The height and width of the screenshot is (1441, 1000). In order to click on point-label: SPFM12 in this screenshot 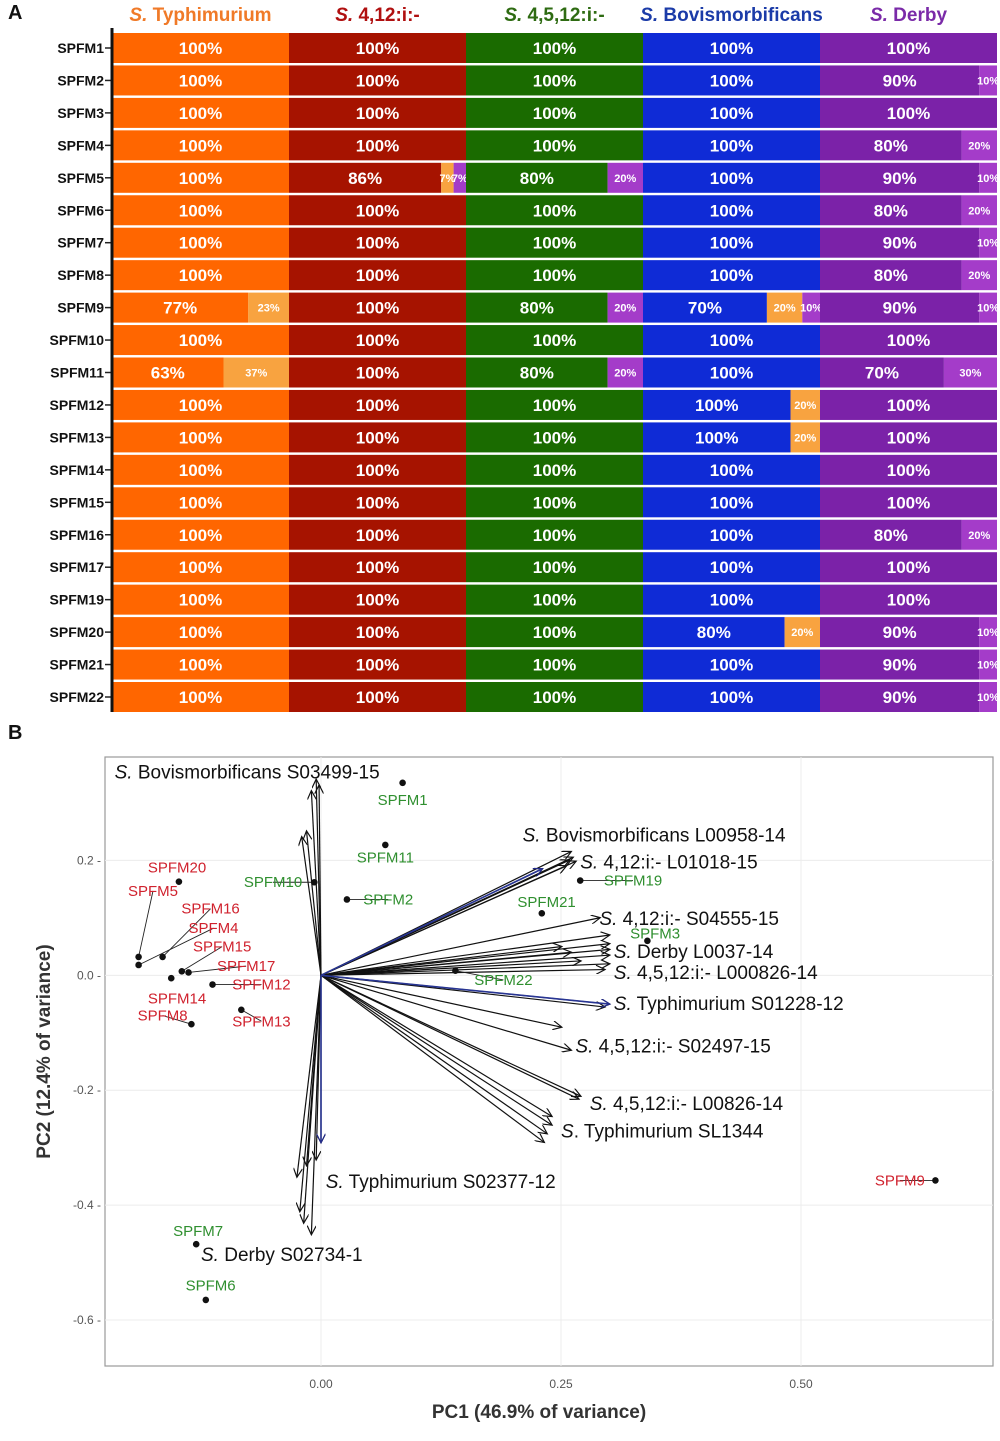, I will do `click(261, 985)`.